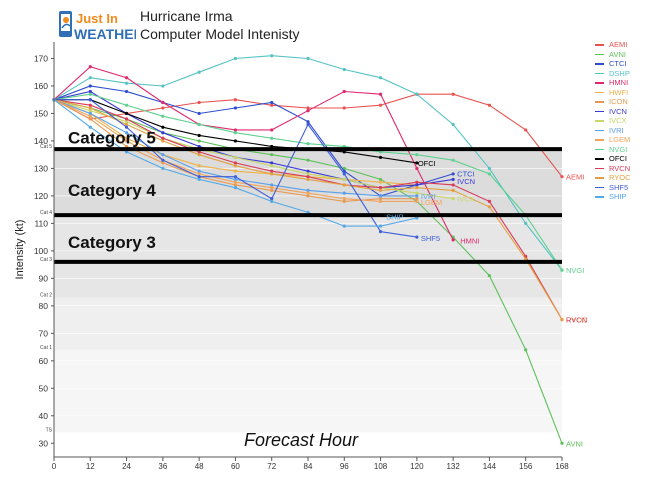 The height and width of the screenshot is (481, 650). What do you see at coordinates (613, 64) in the screenshot?
I see `legend-item-ctci: CTCI` at bounding box center [613, 64].